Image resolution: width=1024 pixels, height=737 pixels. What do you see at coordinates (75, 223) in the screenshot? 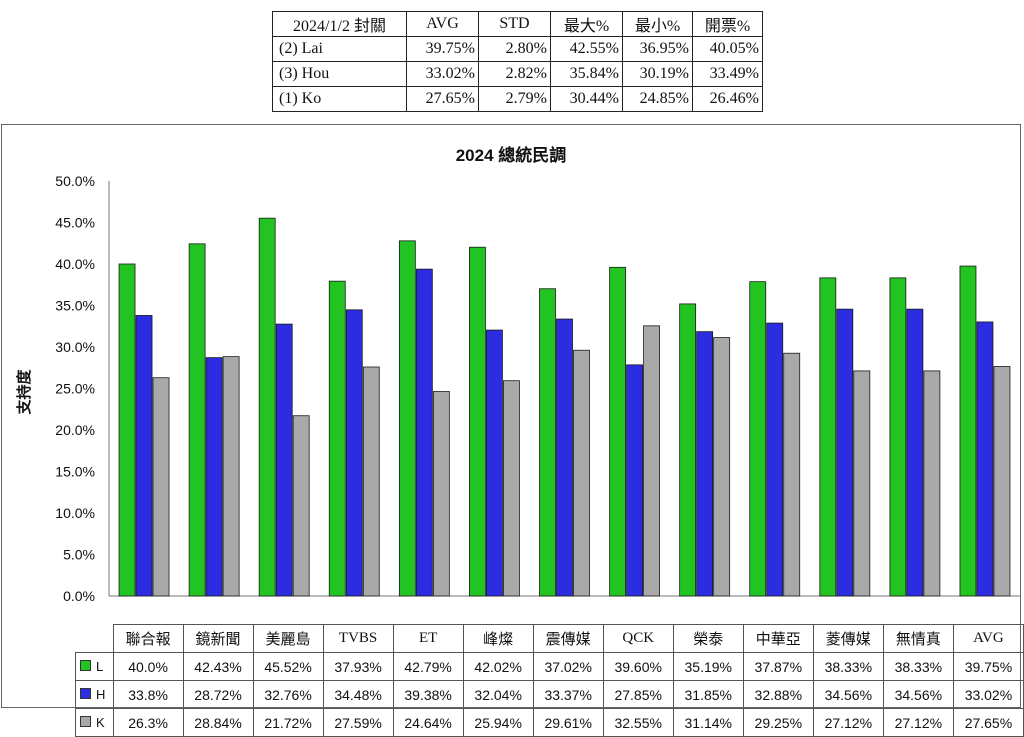
I see `y-tick-label: 45.0%` at bounding box center [75, 223].